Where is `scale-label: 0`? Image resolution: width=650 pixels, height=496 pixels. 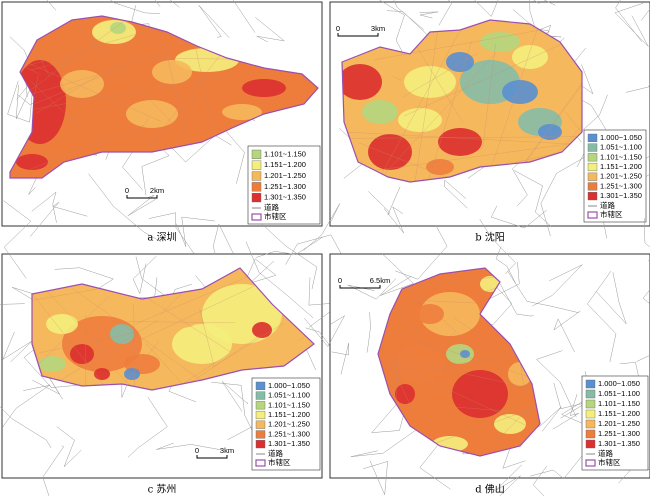 scale-label: 0 is located at coordinates (197, 450).